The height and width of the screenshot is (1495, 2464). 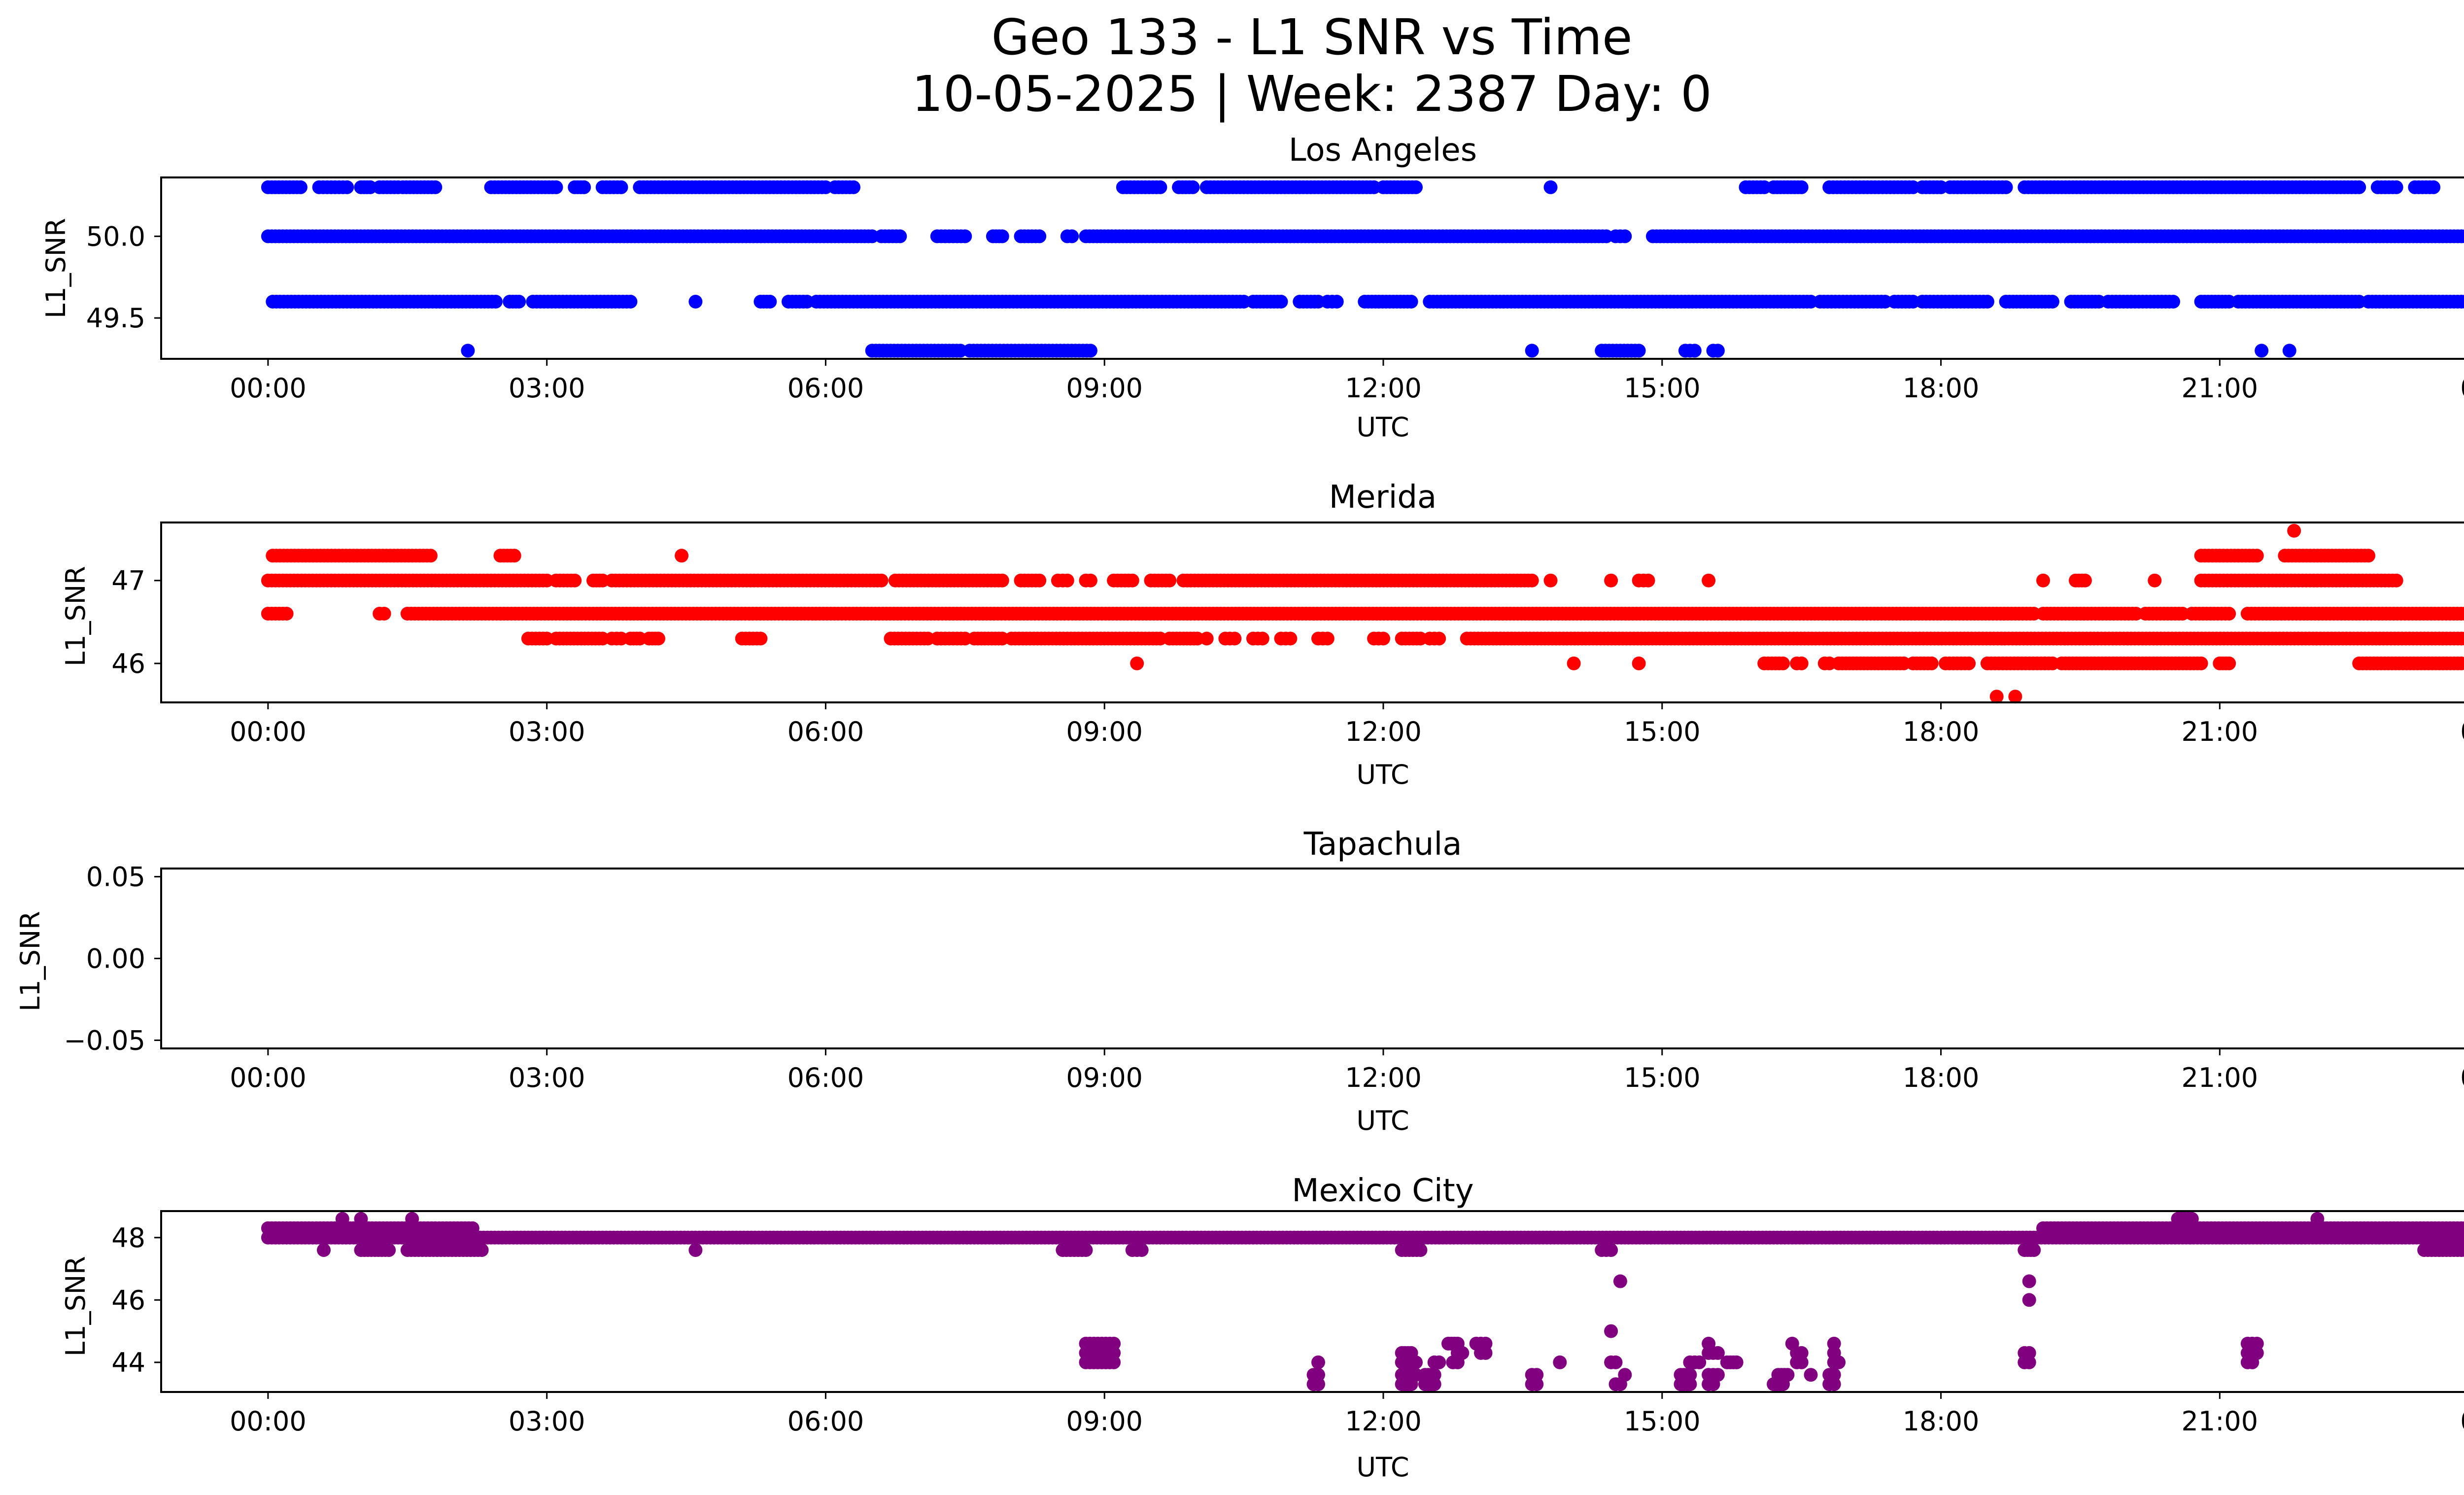 I want to click on y-tick-label: 44, so click(x=128, y=1362).